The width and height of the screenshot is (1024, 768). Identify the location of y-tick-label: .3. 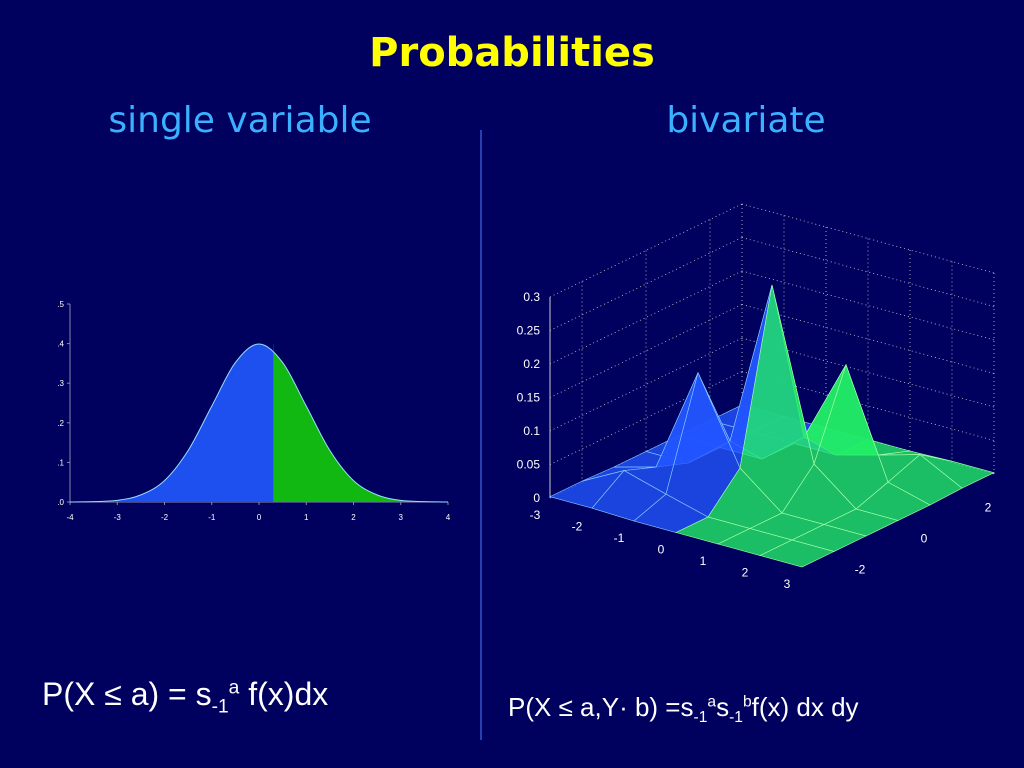
(60, 383).